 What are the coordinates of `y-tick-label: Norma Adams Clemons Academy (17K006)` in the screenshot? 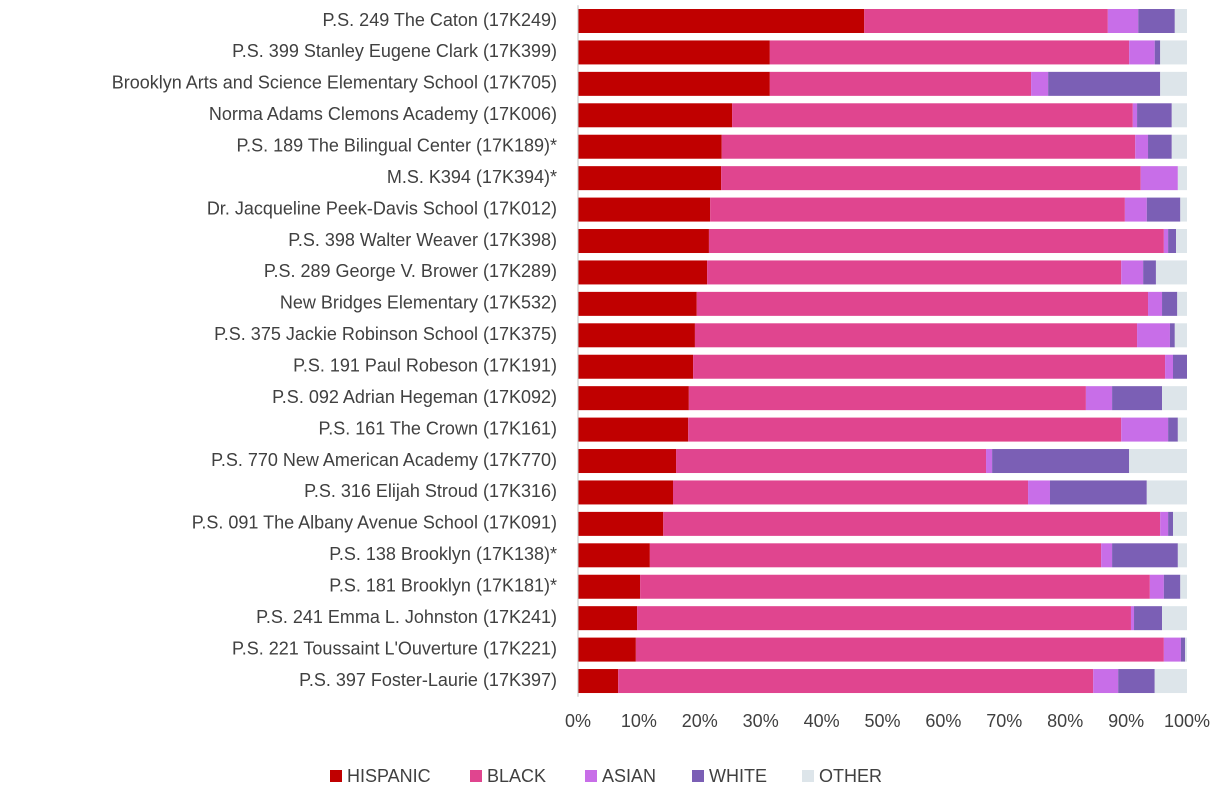 It's located at (383, 114).